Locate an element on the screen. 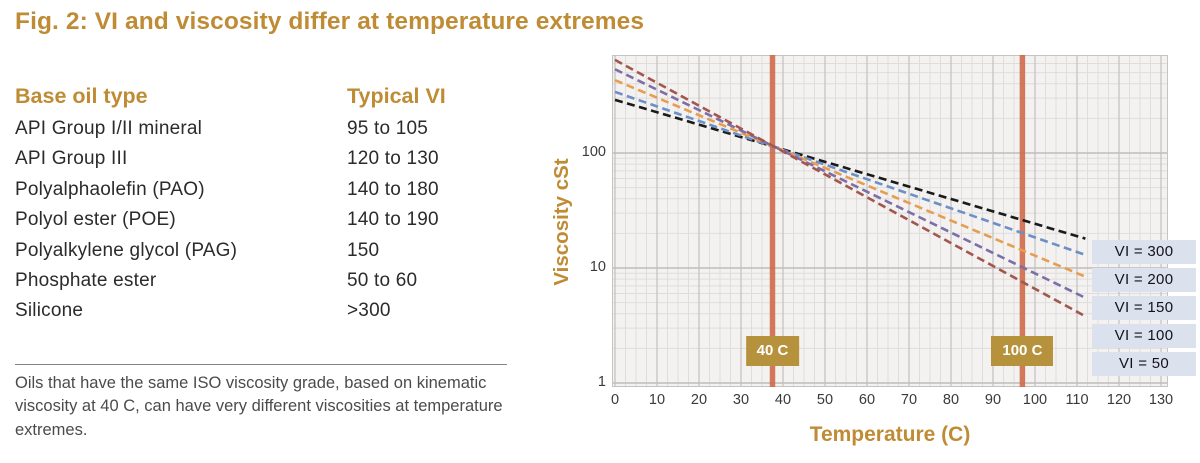 Image resolution: width=1200 pixels, height=463 pixels. table-row: Polyol ester (POE) 140 to 190 is located at coordinates (265, 221).